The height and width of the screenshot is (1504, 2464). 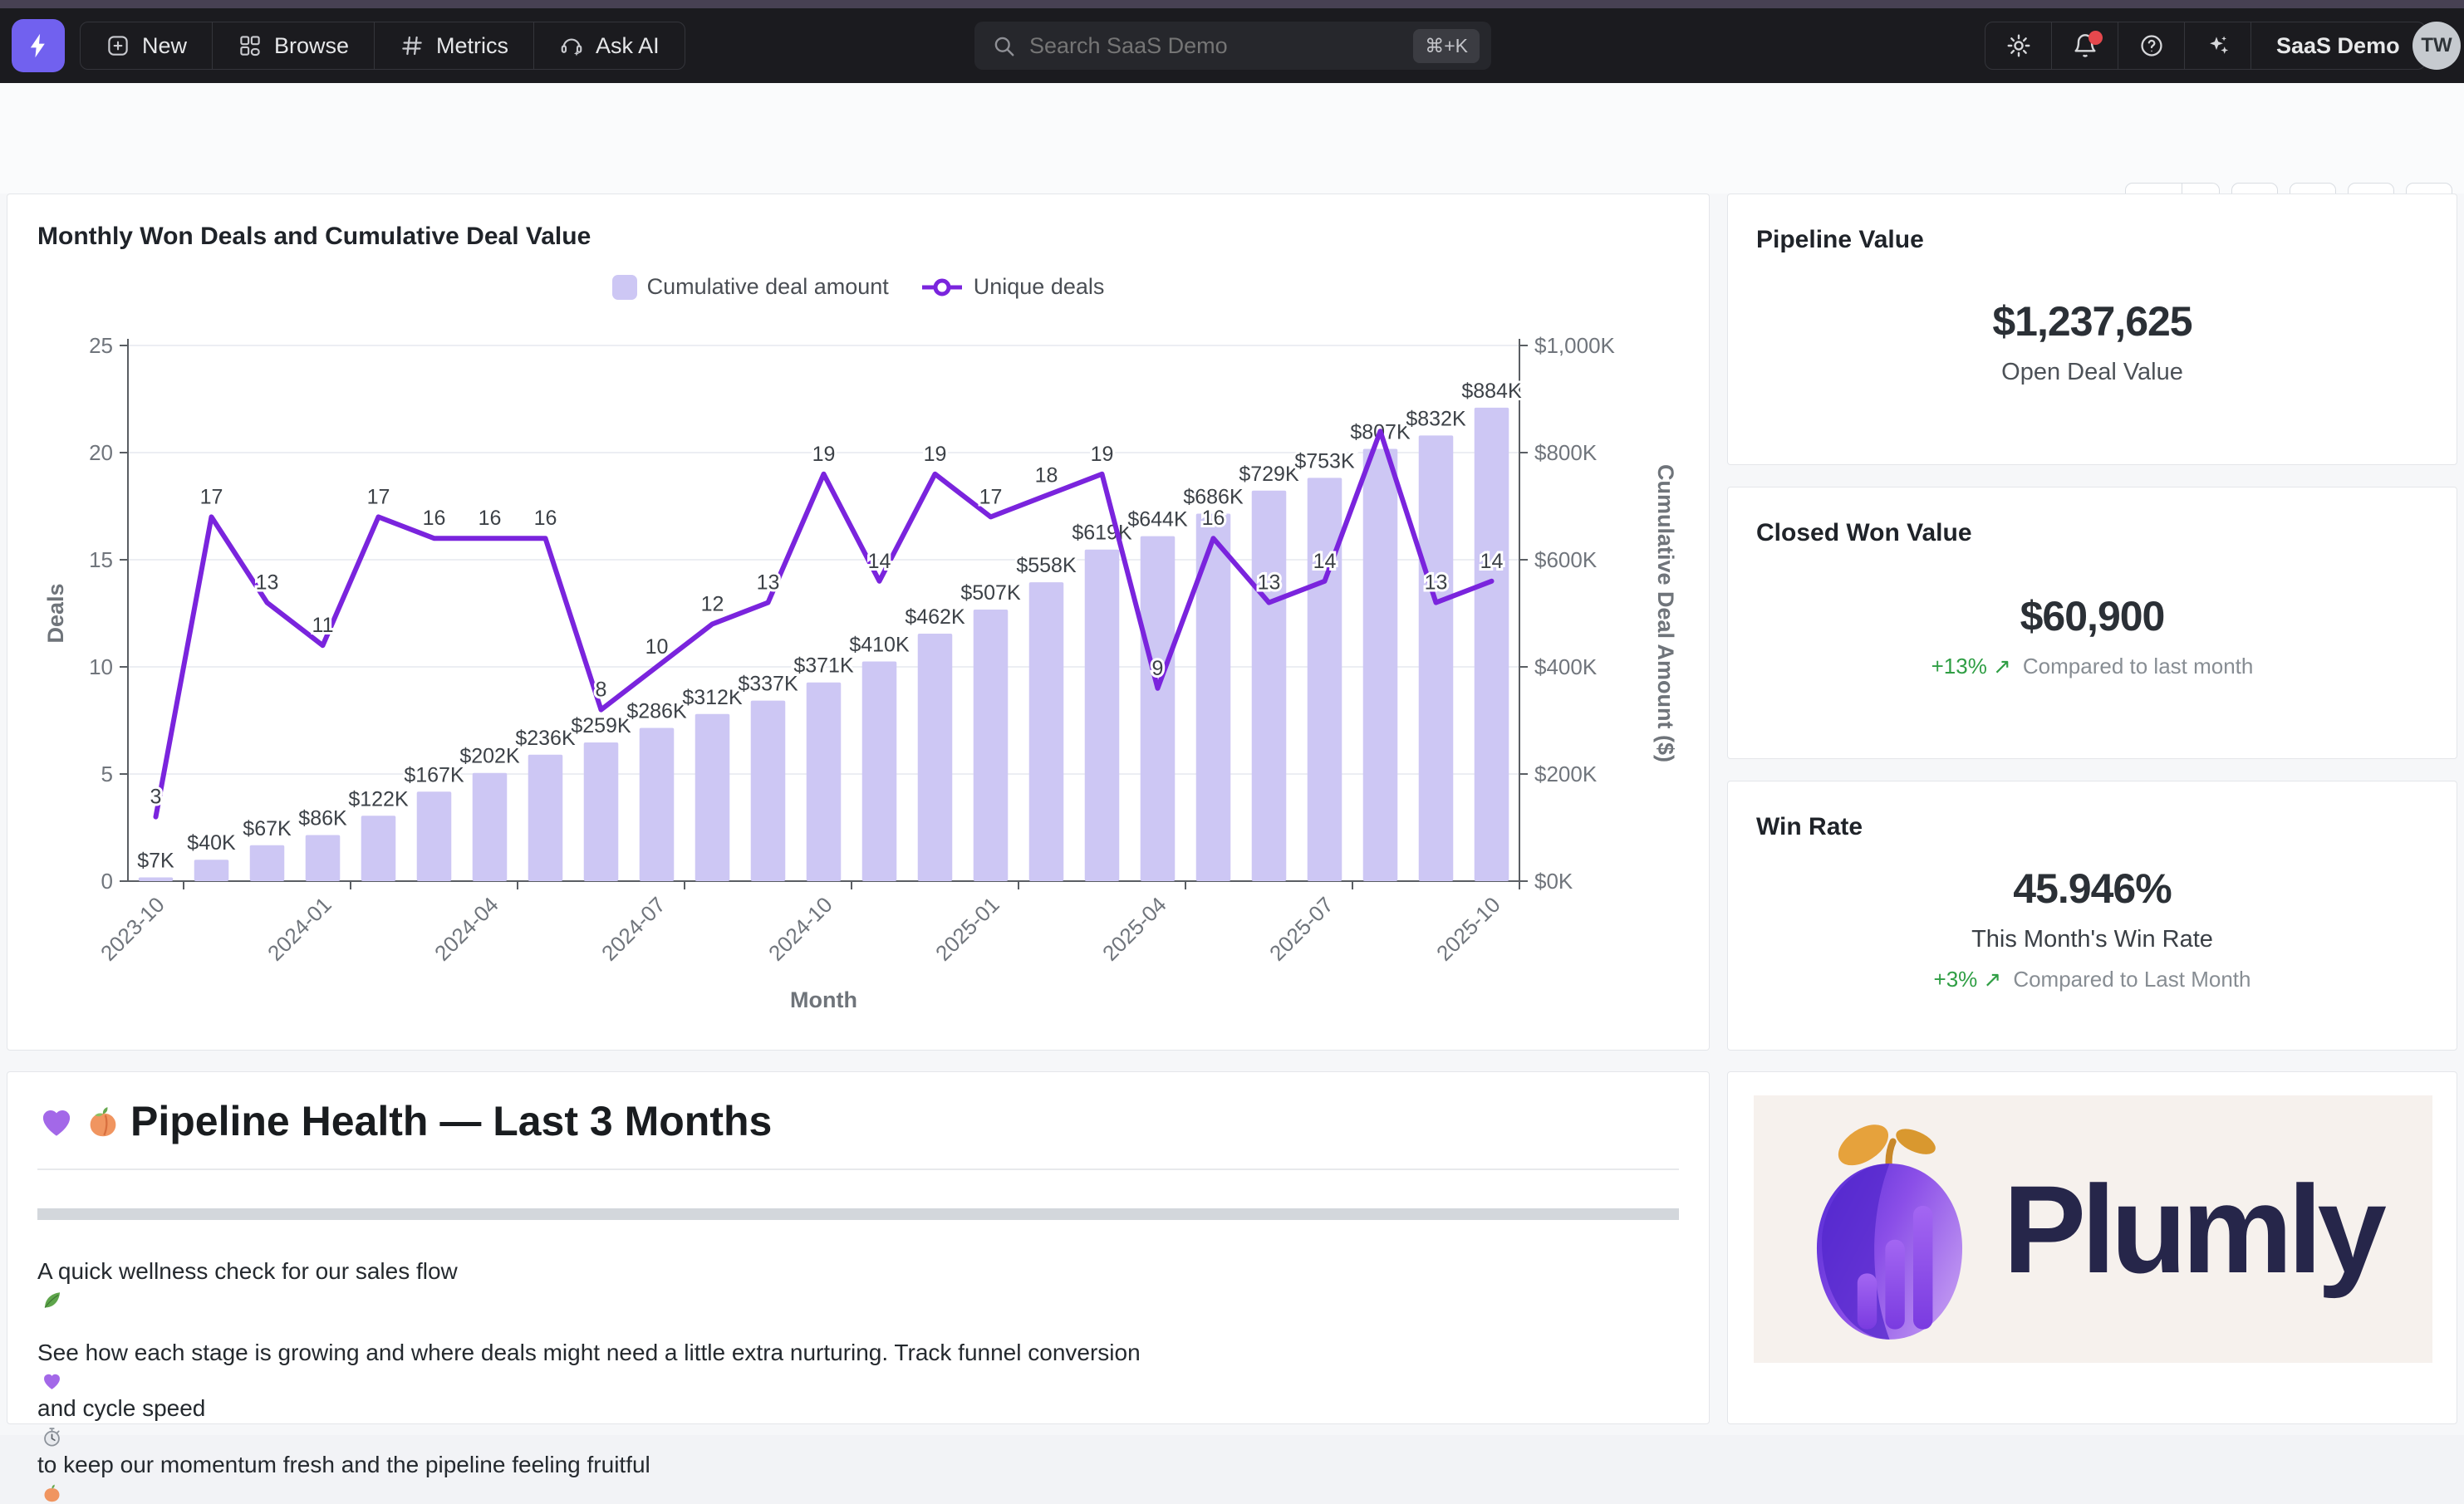 I want to click on legend-item-line: Unique deals, so click(x=1012, y=287).